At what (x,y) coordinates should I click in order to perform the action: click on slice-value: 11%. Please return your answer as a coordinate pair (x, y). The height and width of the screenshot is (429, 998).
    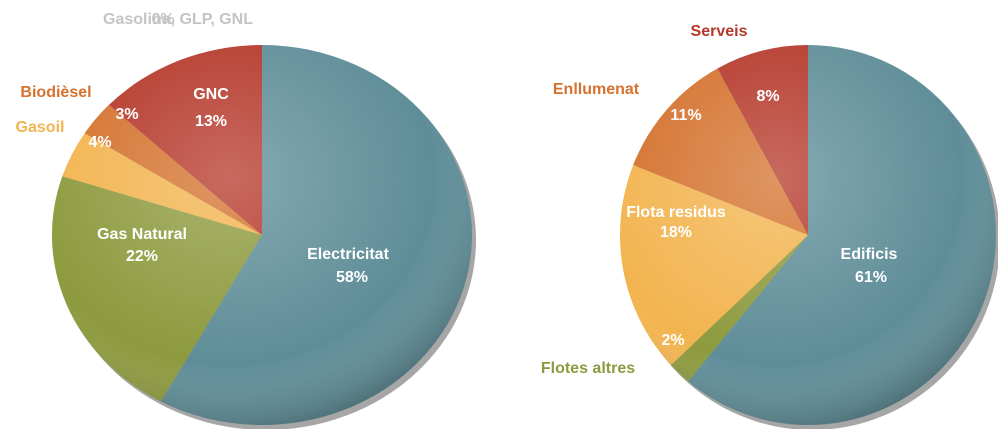
    Looking at the image, I should click on (685, 115).